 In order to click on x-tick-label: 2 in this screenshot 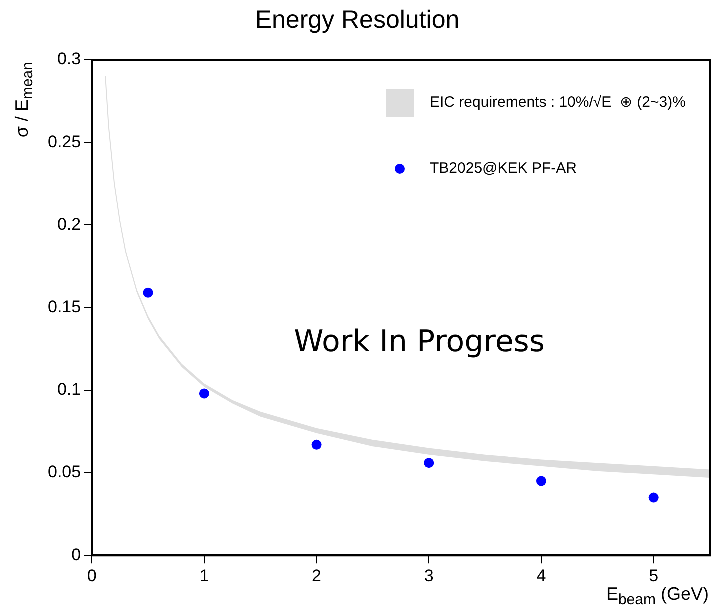, I will do `click(317, 576)`.